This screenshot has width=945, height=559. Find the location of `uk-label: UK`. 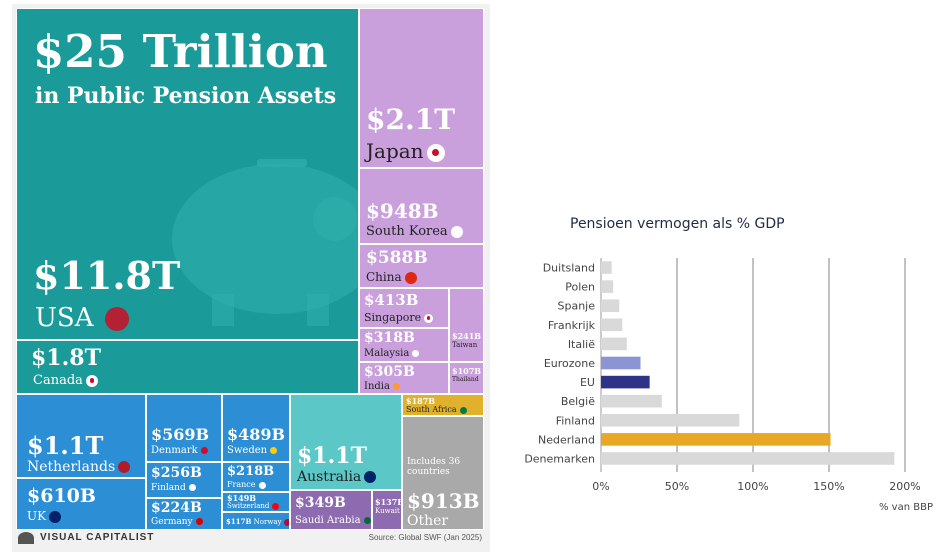

uk-label: UK is located at coordinates (44, 516).